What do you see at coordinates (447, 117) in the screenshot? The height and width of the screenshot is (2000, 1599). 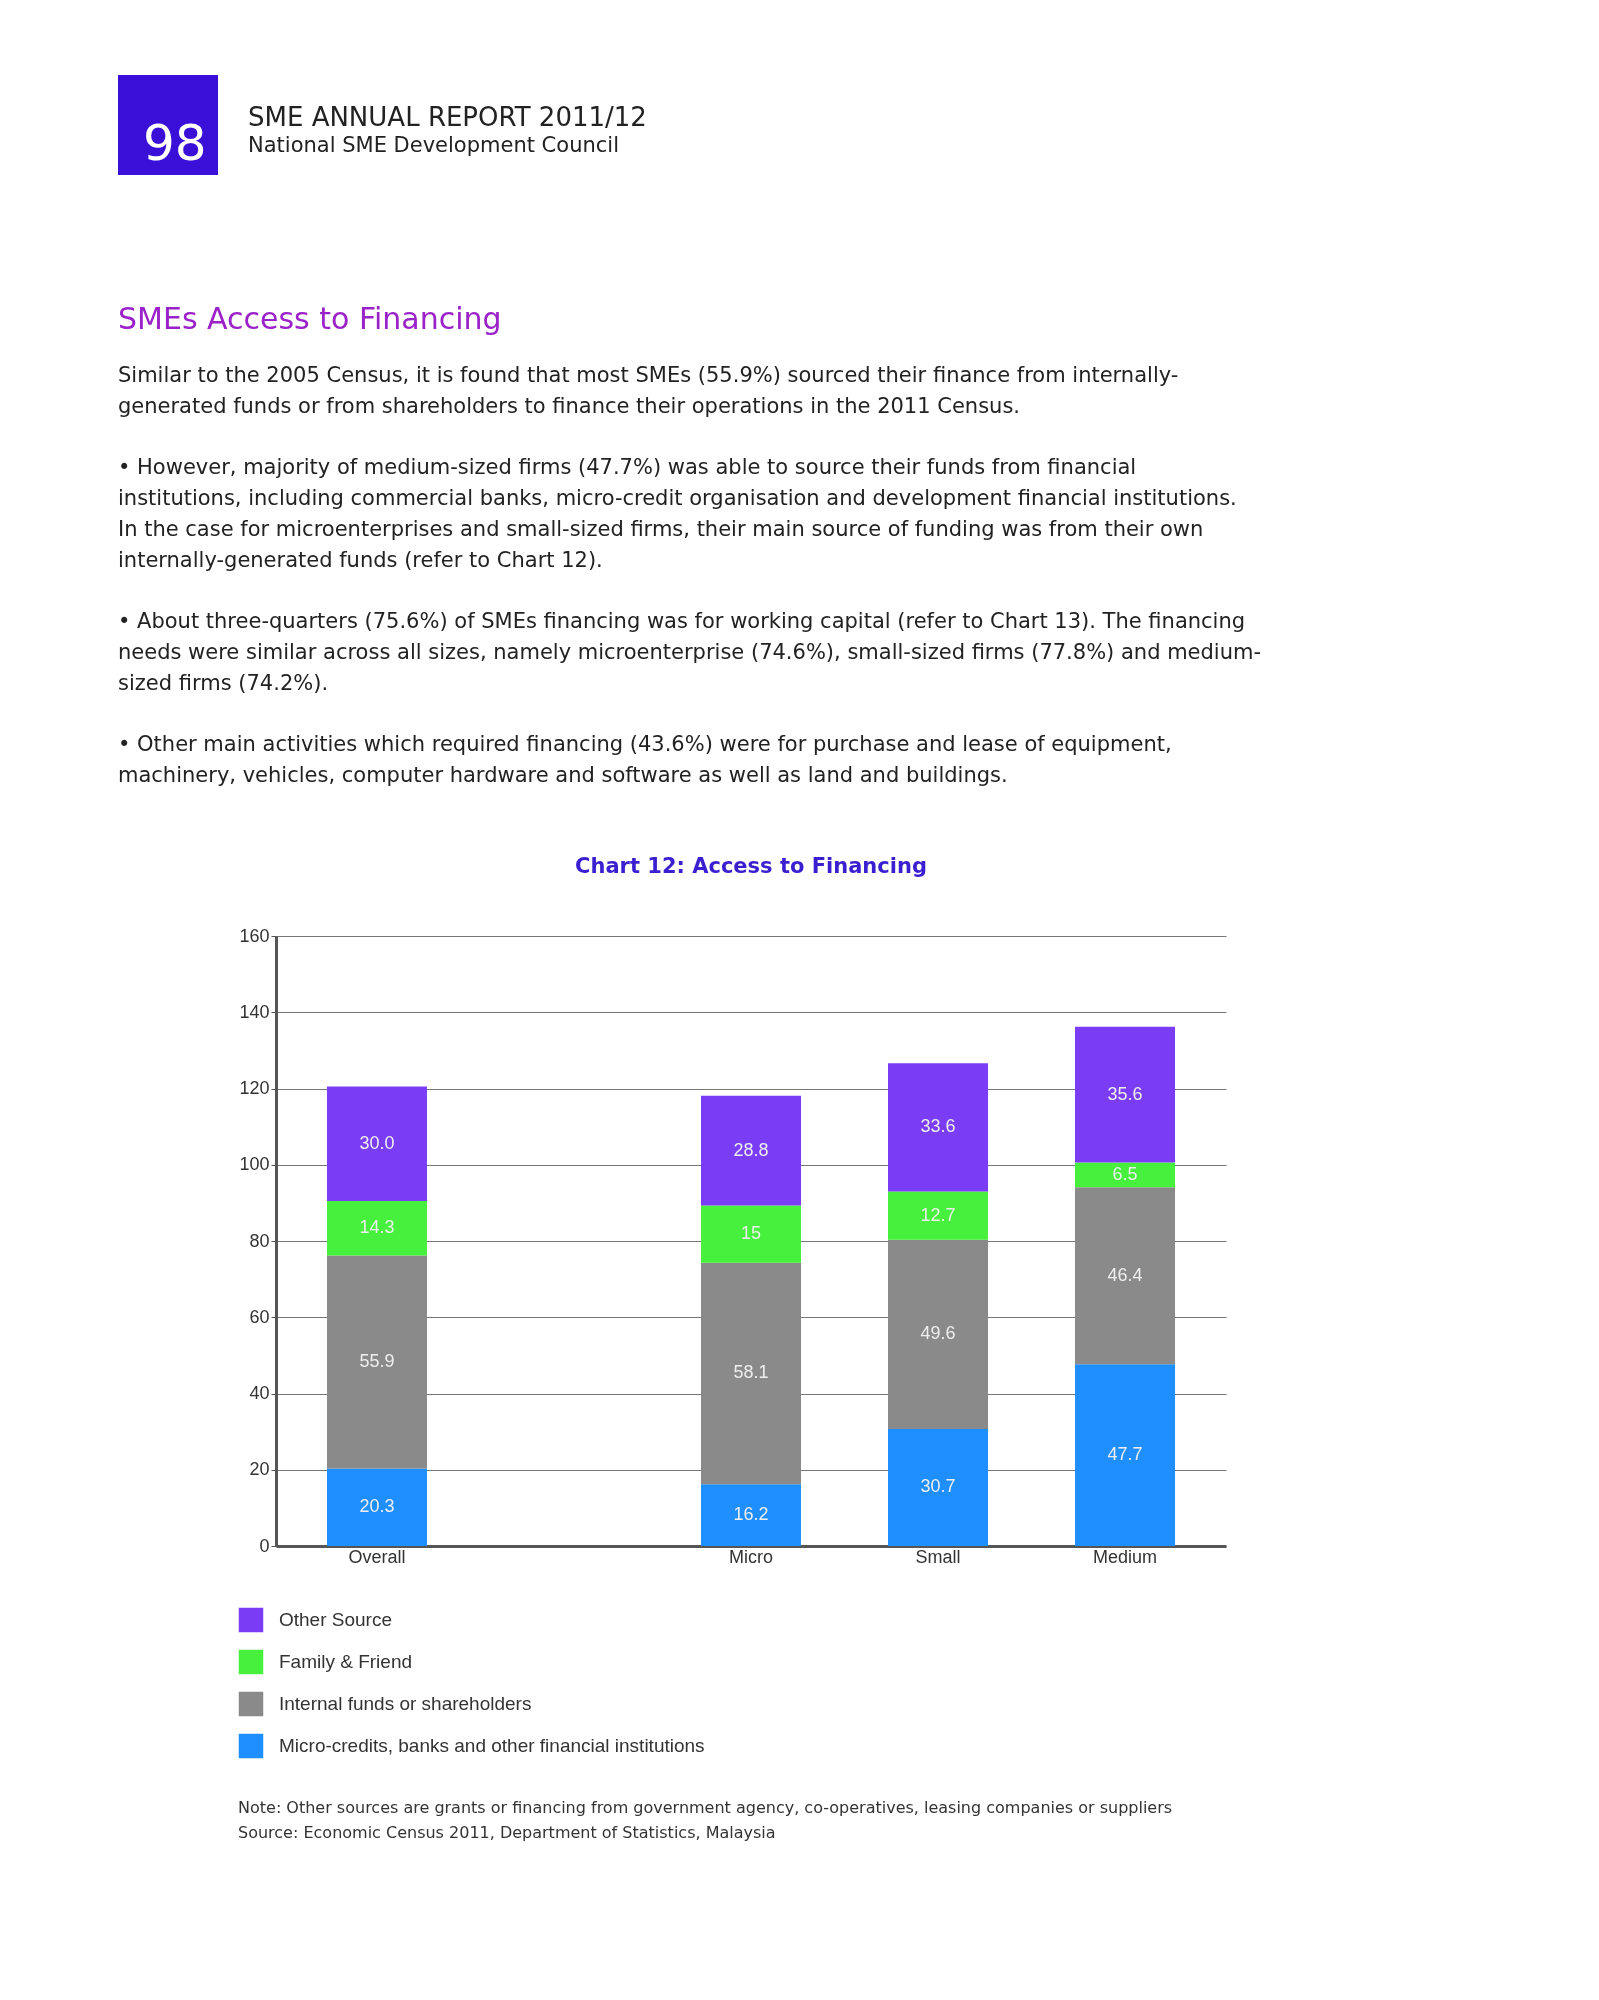 I see `text: SME ANNUAL REPORT 2011/12` at bounding box center [447, 117].